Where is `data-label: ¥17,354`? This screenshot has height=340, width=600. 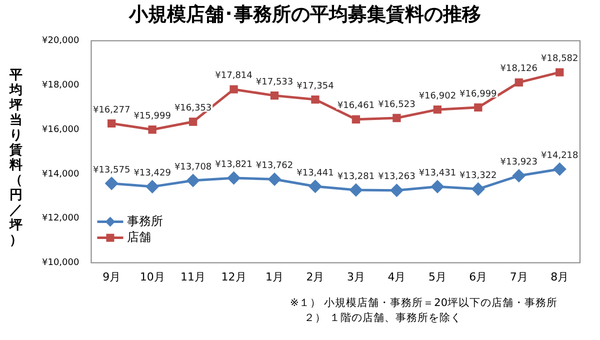
data-label: ¥17,354 is located at coordinates (315, 86).